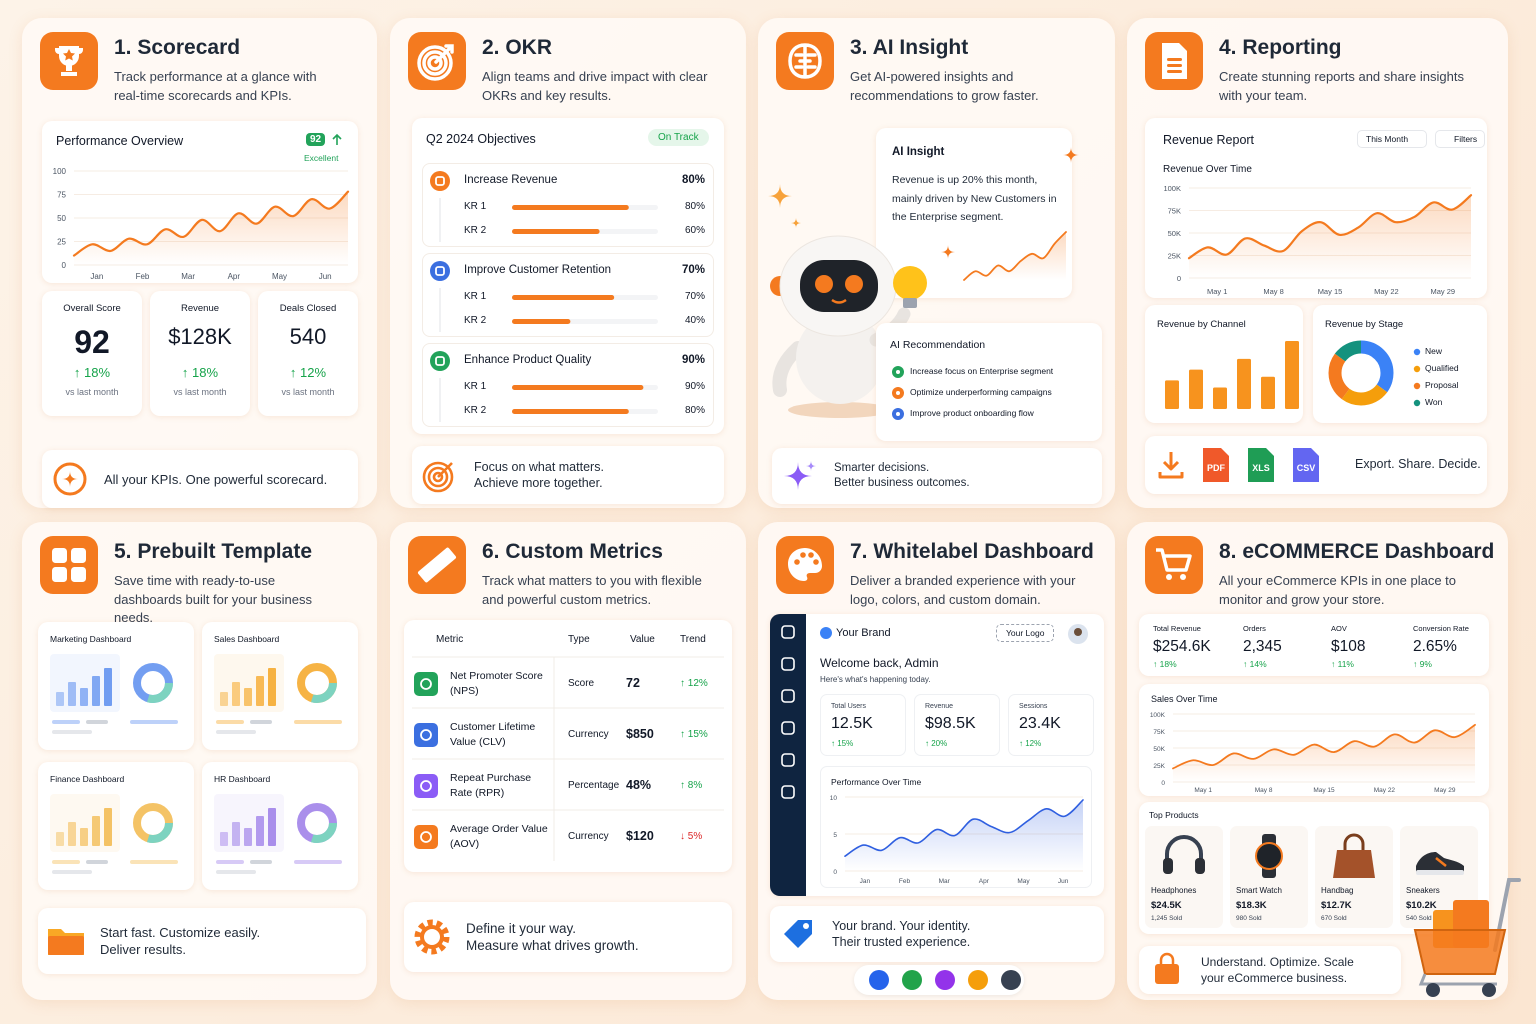 Image resolution: width=1536 pixels, height=1024 pixels. What do you see at coordinates (1167, 958) in the screenshot?
I see `bag-handle` at bounding box center [1167, 958].